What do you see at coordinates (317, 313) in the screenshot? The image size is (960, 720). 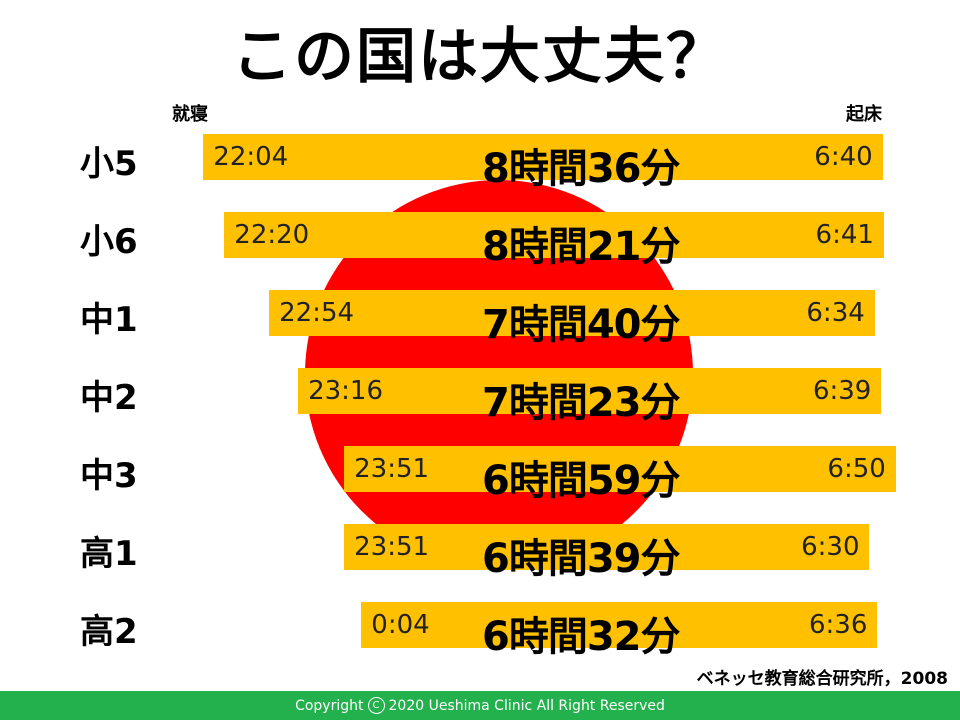 I see `bedtime-label: 22:54` at bounding box center [317, 313].